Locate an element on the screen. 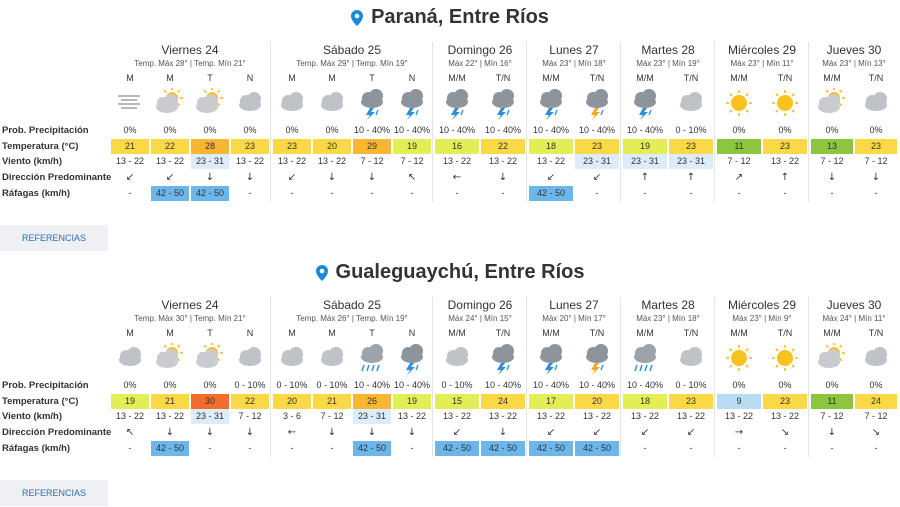 The image size is (900, 507). cell: 30 is located at coordinates (210, 401).